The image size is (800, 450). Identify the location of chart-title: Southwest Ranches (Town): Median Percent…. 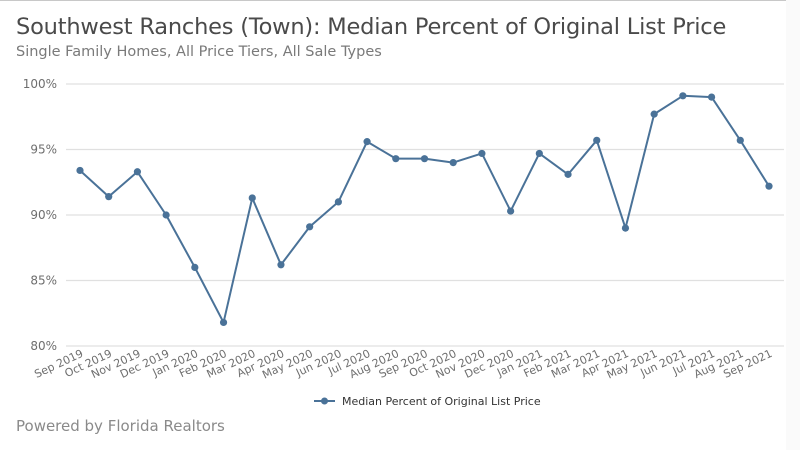
(371, 27).